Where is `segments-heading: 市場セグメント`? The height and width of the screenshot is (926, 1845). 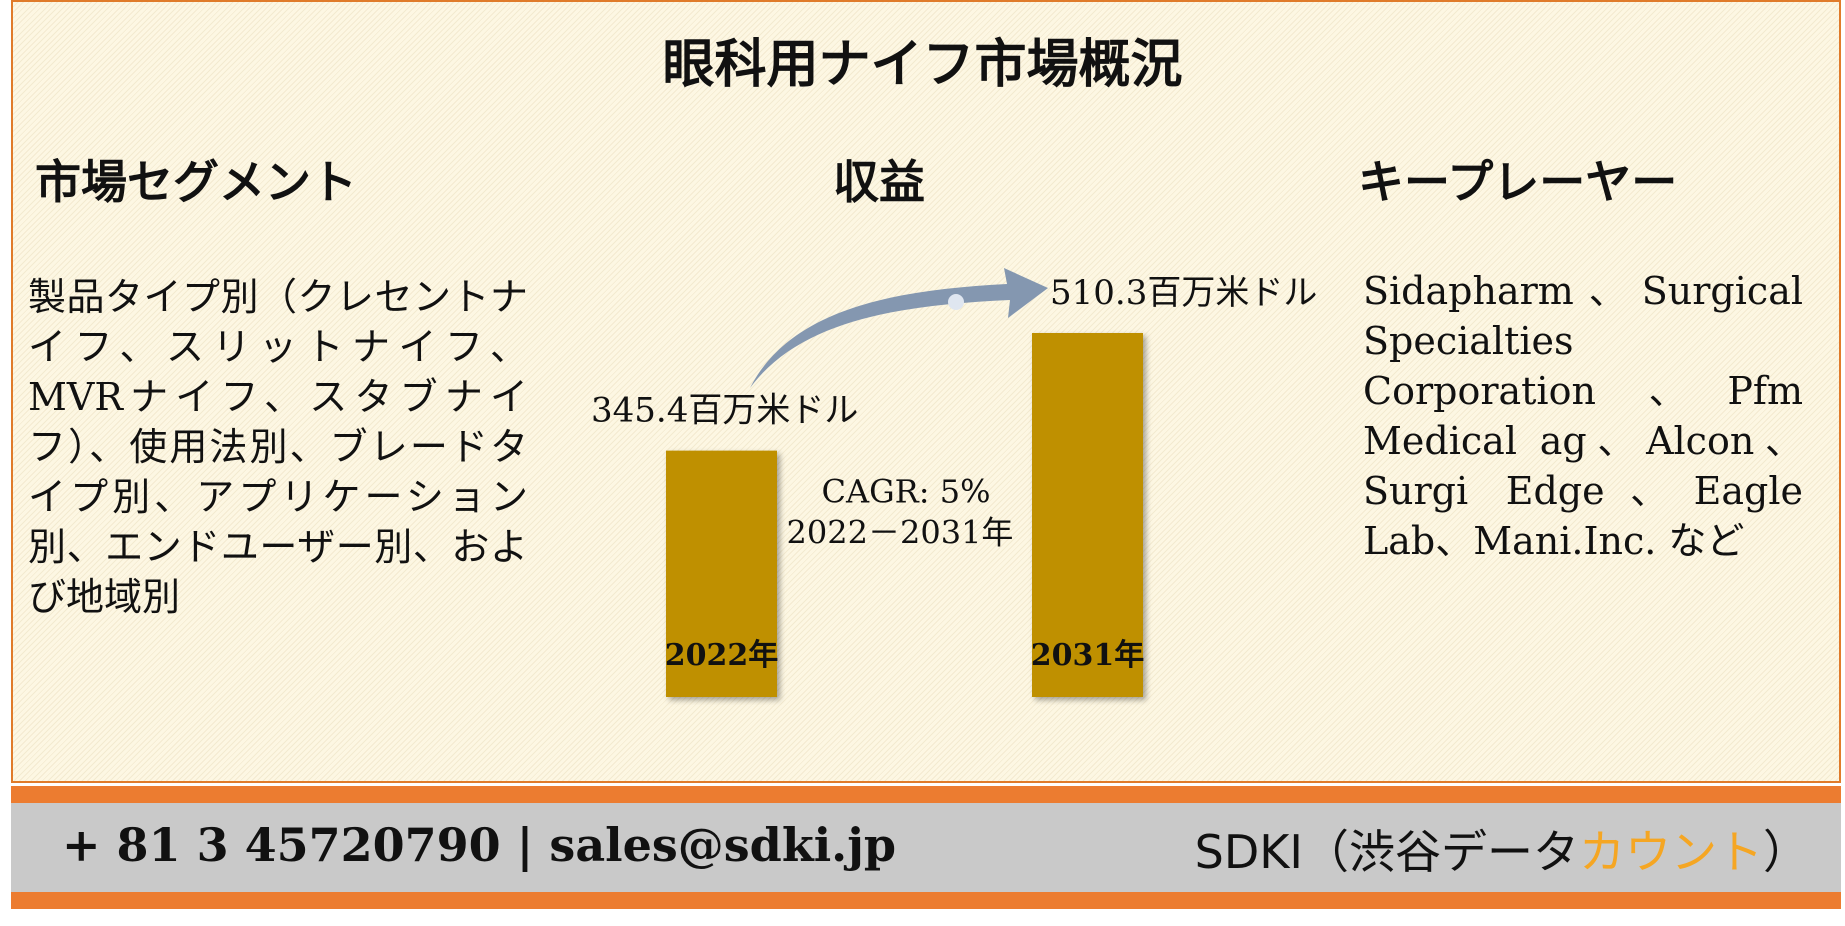
segments-heading: 市場セグメント is located at coordinates (196, 182).